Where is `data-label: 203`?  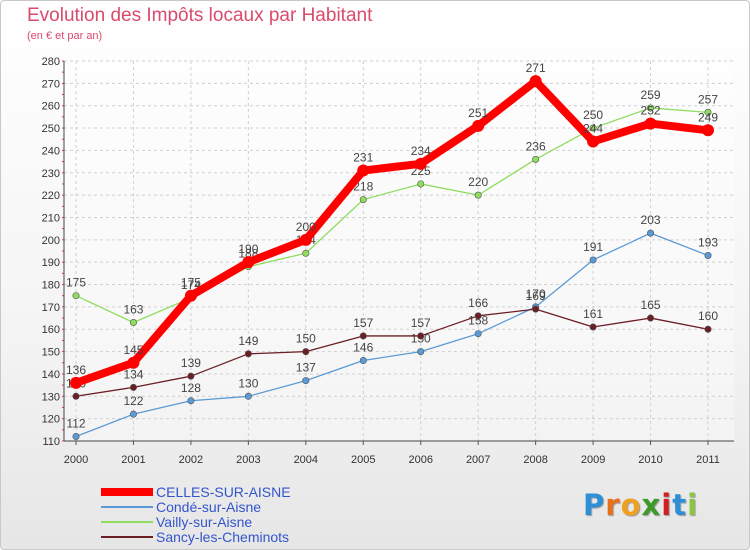 data-label: 203 is located at coordinates (651, 220).